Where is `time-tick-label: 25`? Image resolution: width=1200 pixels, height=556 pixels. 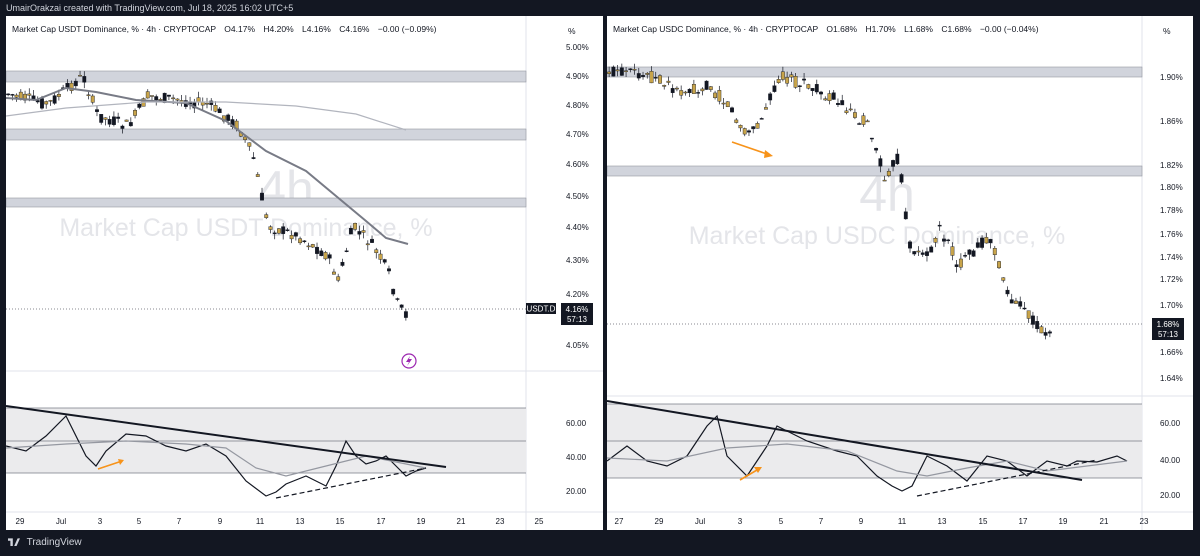
time-tick-label: 25 is located at coordinates (539, 521).